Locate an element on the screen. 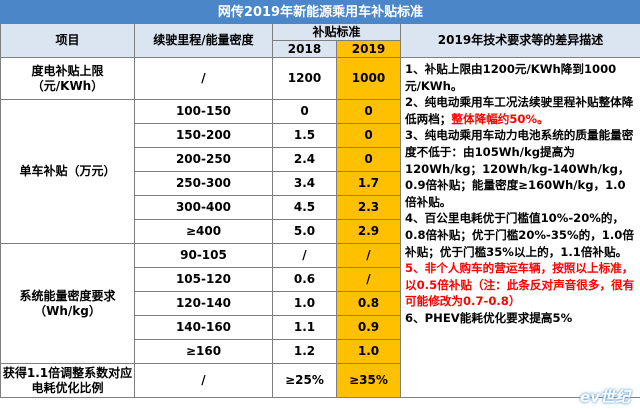  table-row-2019: 1.7 is located at coordinates (368, 183).